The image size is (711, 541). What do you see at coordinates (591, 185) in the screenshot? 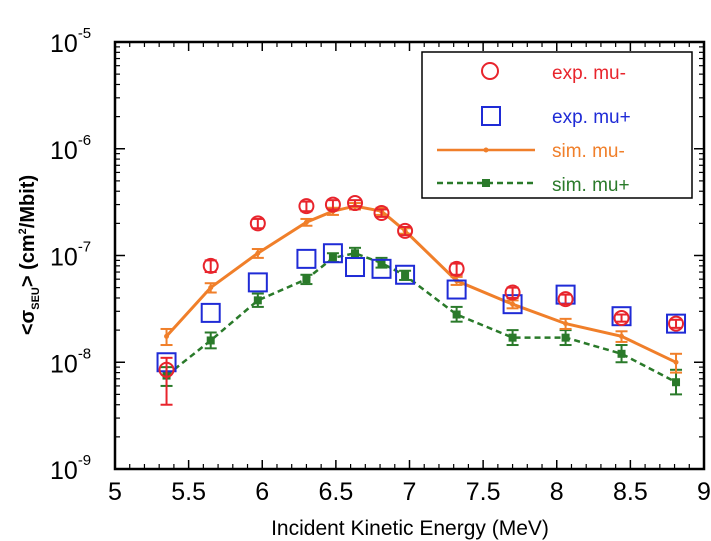
I see `legend-label-sim-mu-plus: sim. mu+` at bounding box center [591, 185].